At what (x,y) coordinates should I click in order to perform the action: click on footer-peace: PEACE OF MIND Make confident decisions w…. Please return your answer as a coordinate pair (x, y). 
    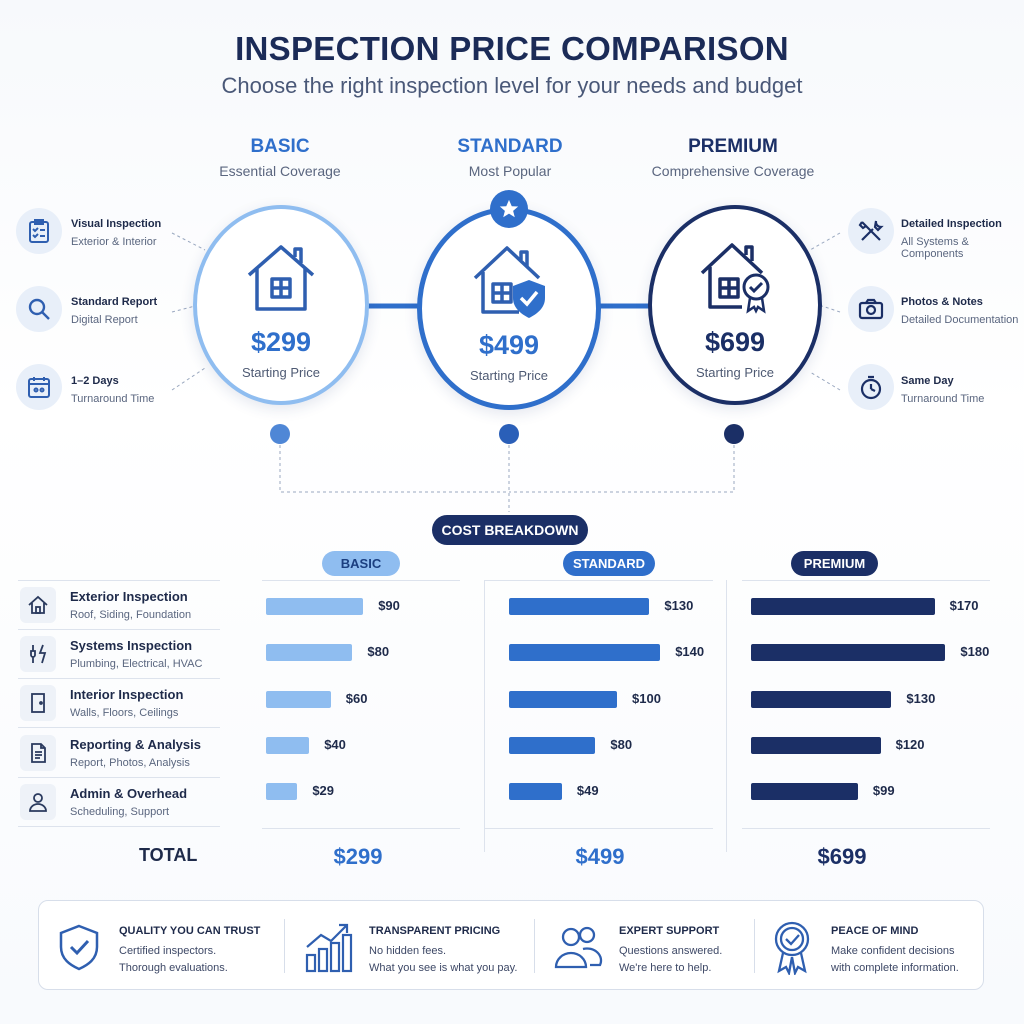
    Looking at the image, I should click on (872, 946).